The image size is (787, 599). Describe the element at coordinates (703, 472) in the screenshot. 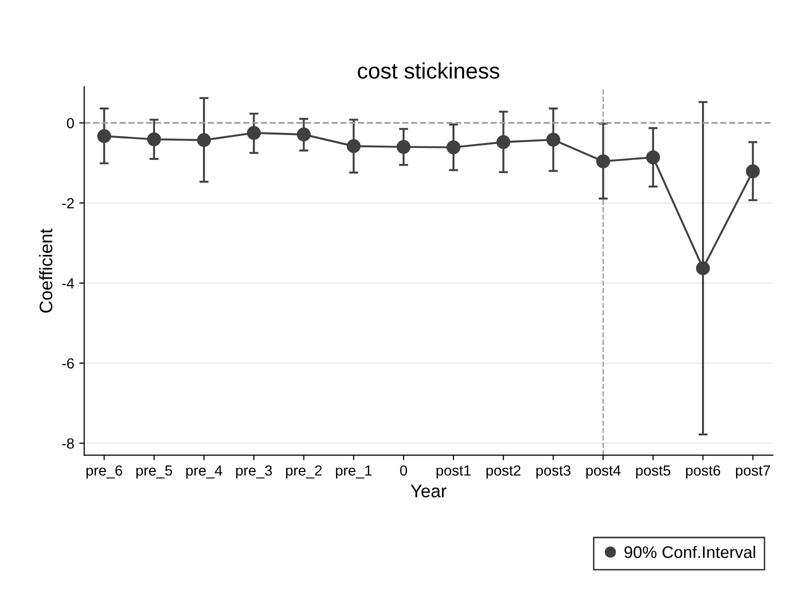

I see `x-tick-label: post6` at that location.